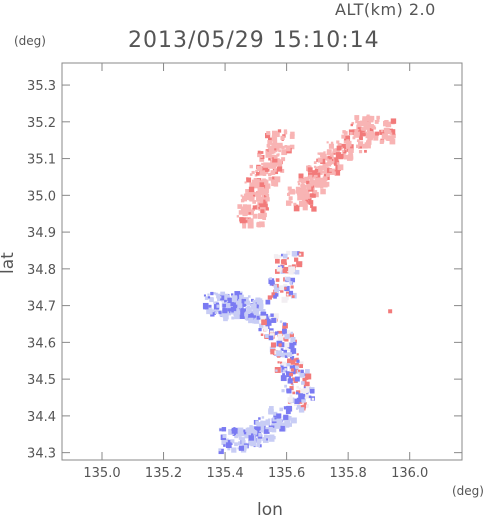 Image resolution: width=491 pixels, height=521 pixels. What do you see at coordinates (30, 41) in the screenshot?
I see `y-unit-label: (deg)` at bounding box center [30, 41].